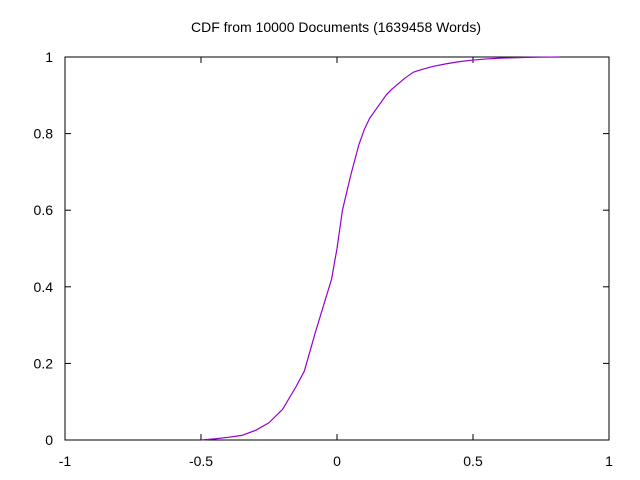 The width and height of the screenshot is (640, 480). I want to click on chart-title: CDF from 10000 Documents (1639458 Words), so click(336, 27).